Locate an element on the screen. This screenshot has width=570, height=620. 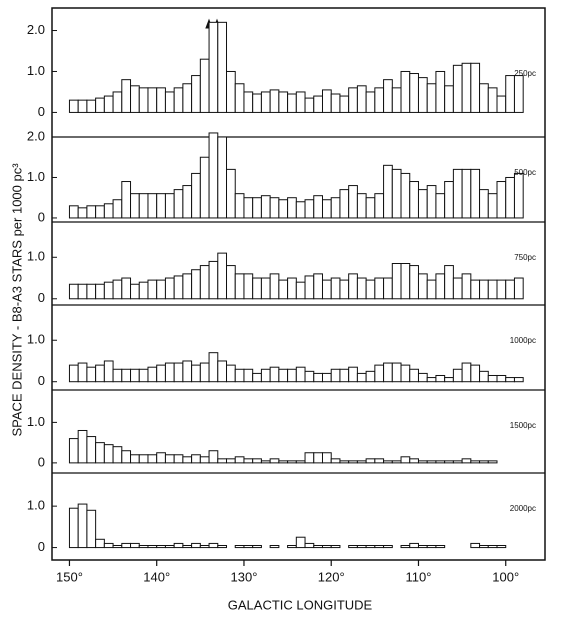
x-tick-label: 120° is located at coordinates (331, 576).